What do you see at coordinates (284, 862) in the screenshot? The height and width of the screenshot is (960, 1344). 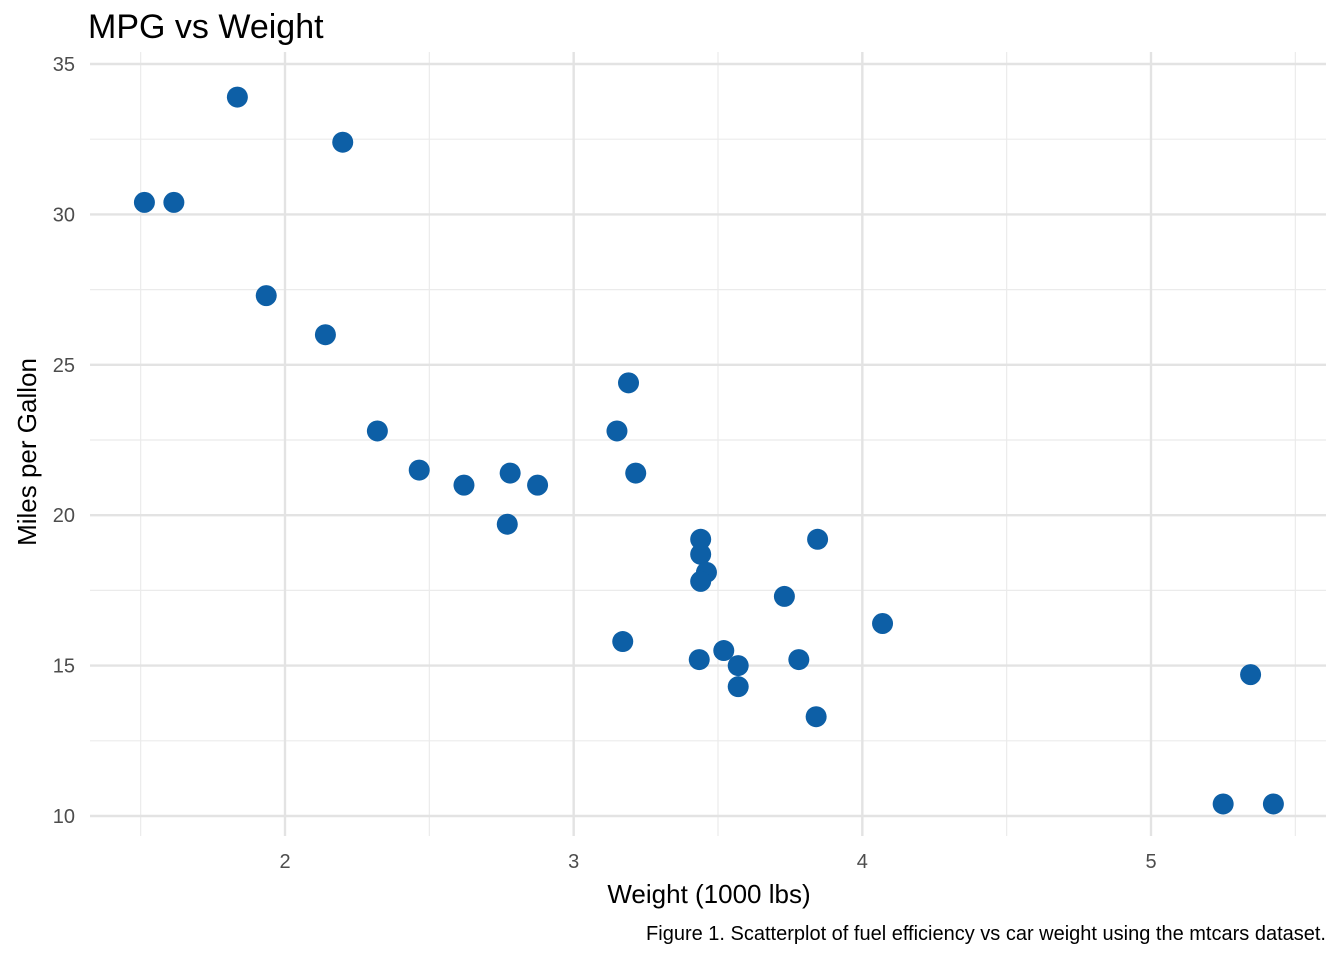 I see `x-tick-label: 2` at bounding box center [284, 862].